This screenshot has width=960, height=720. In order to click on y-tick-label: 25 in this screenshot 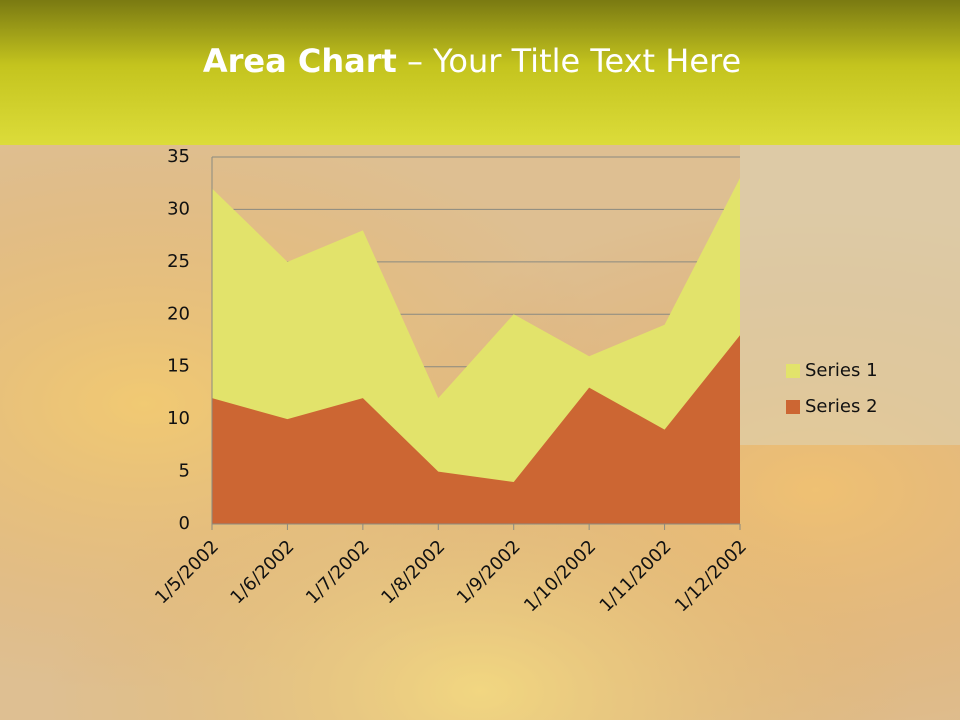, I will do `click(178, 261)`.